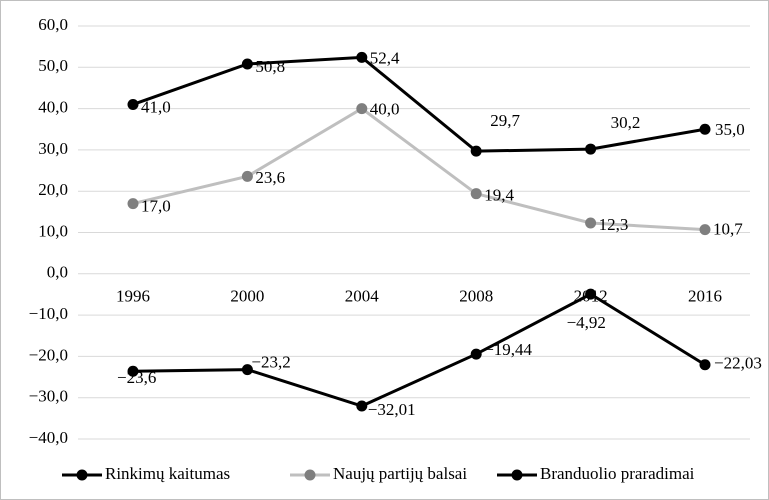 This screenshot has width=769, height=500. What do you see at coordinates (728, 229) in the screenshot?
I see `data-label: 10,7` at bounding box center [728, 229].